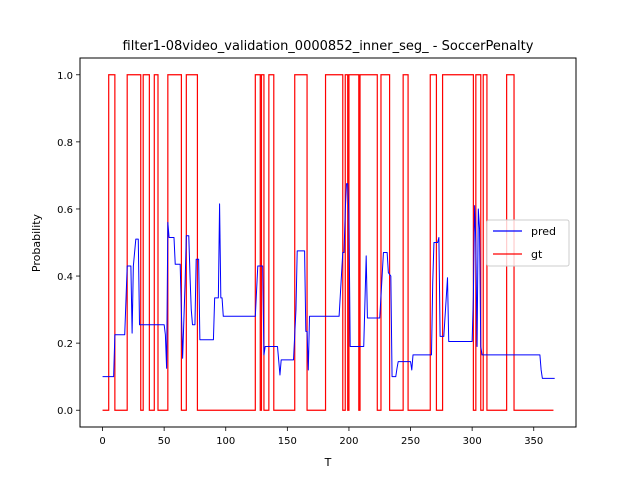  What do you see at coordinates (68, 244) in the screenshot?
I see `y-axis: 0.0 0.2 0.4 0.6 0.8 1.0` at bounding box center [68, 244].